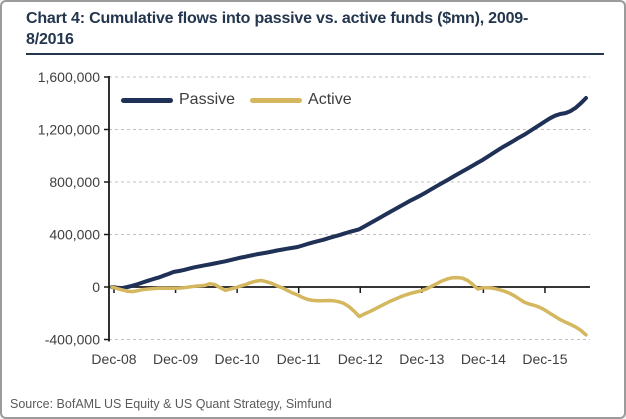 This screenshot has width=626, height=419. I want to click on chart-title-line-2: 8/2016, so click(50, 39).